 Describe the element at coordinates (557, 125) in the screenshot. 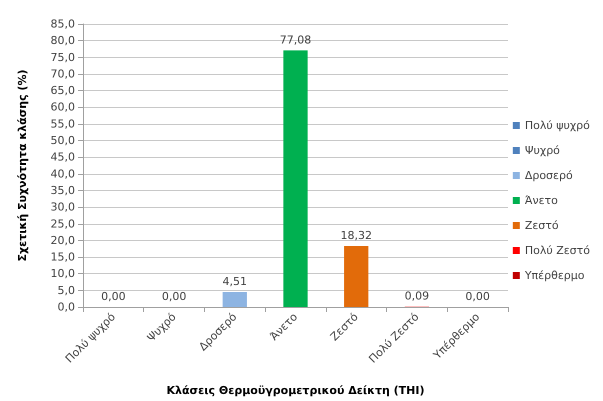

I see `legend-label: Πολύ ψυχρό` at that location.